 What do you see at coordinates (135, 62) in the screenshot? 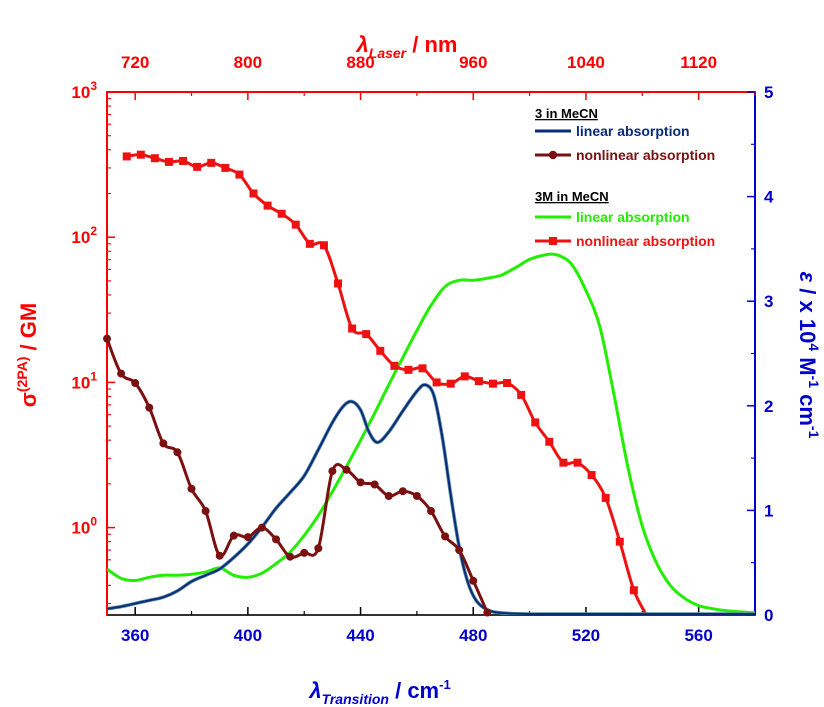
I see `x-top-tick-label: 720` at bounding box center [135, 62].